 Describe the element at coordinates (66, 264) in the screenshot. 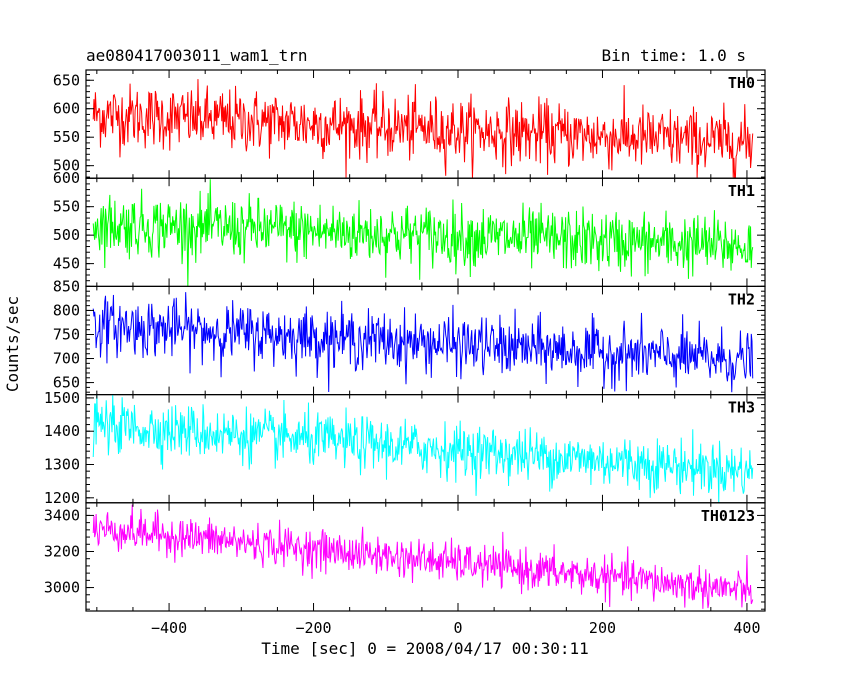

I see `y-tick-label: 450` at that location.